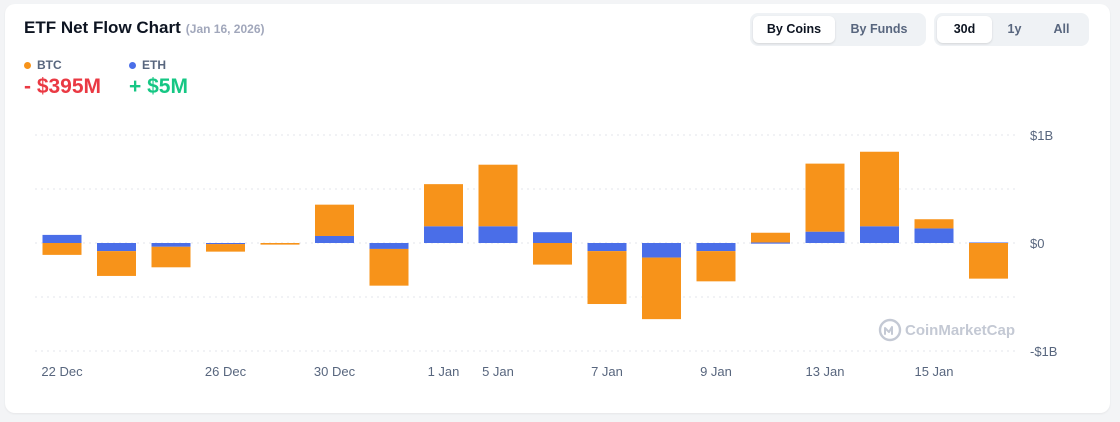  I want to click on range-30d-button: 30d, so click(964, 29).